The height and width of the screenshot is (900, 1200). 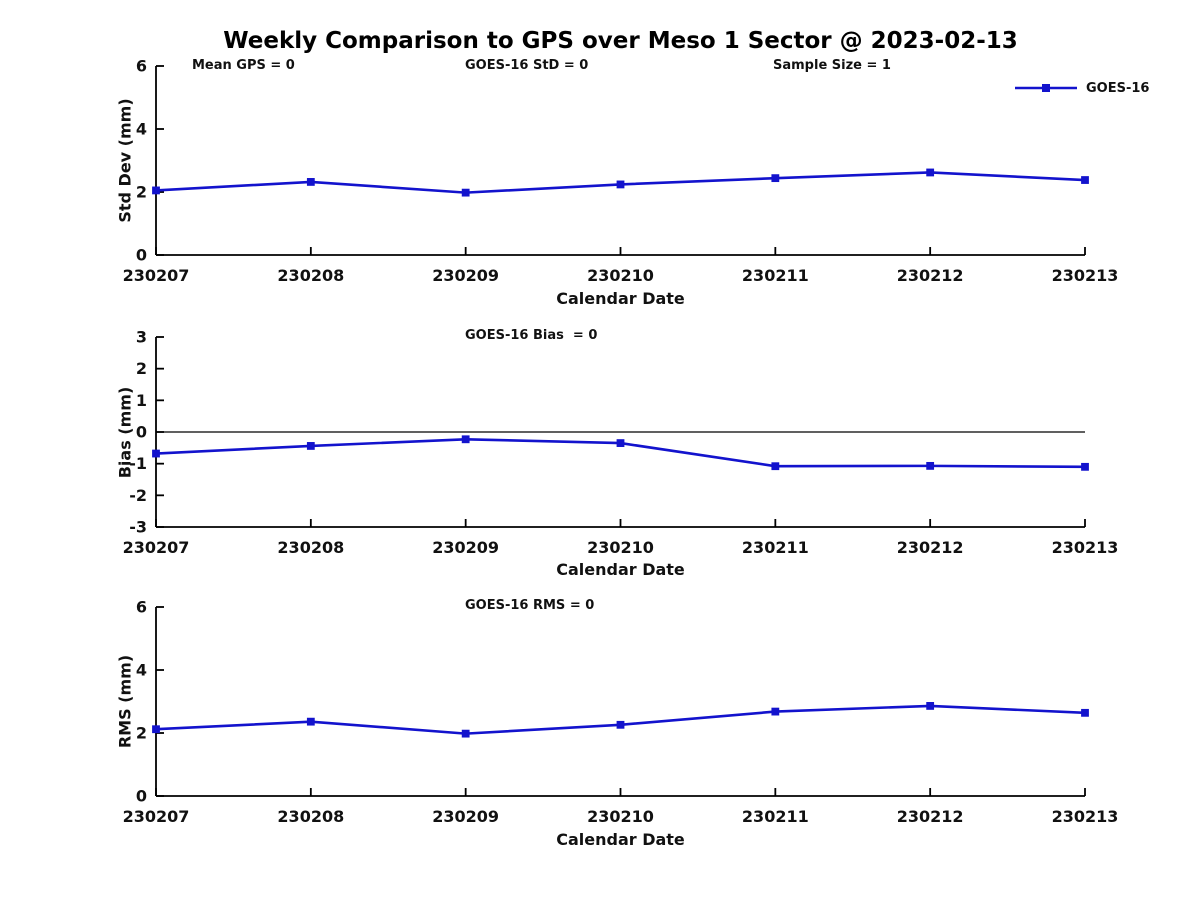 What do you see at coordinates (141, 337) in the screenshot?
I see `y-tick-label: 3` at bounding box center [141, 337].